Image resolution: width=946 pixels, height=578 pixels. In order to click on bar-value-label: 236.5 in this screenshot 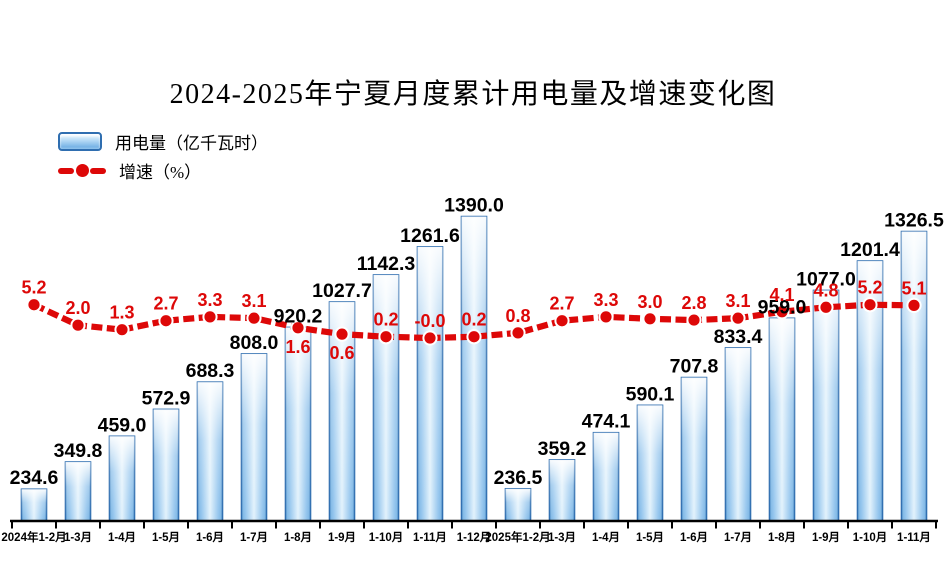, I will do `click(518, 478)`.